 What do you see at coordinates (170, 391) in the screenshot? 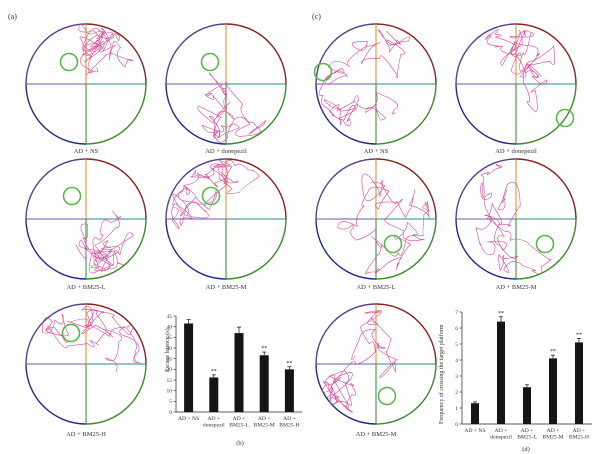
I see `y-tick-label: 10` at bounding box center [170, 391].